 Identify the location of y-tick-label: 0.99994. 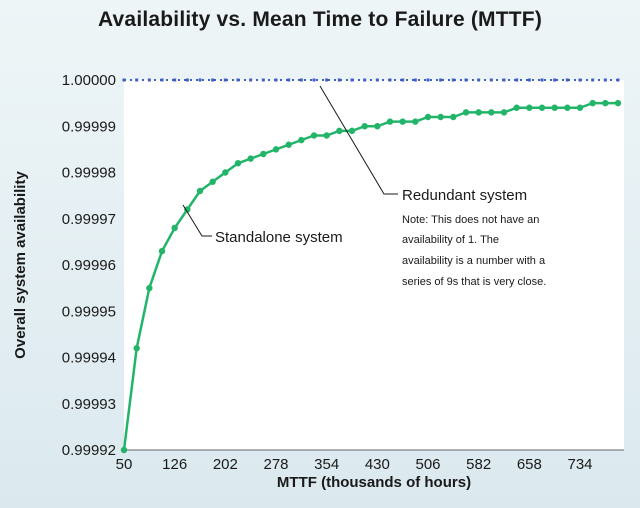
(89, 358).